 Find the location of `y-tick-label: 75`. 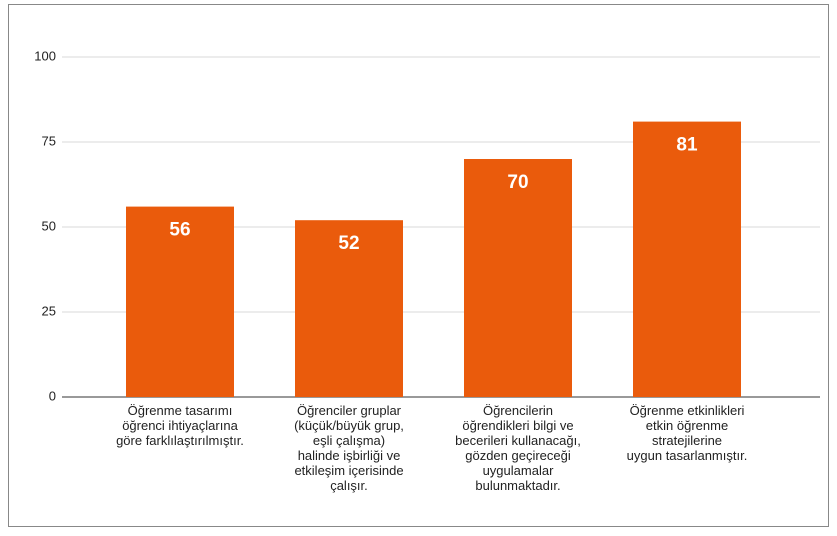

y-tick-label: 75 is located at coordinates (49, 140).